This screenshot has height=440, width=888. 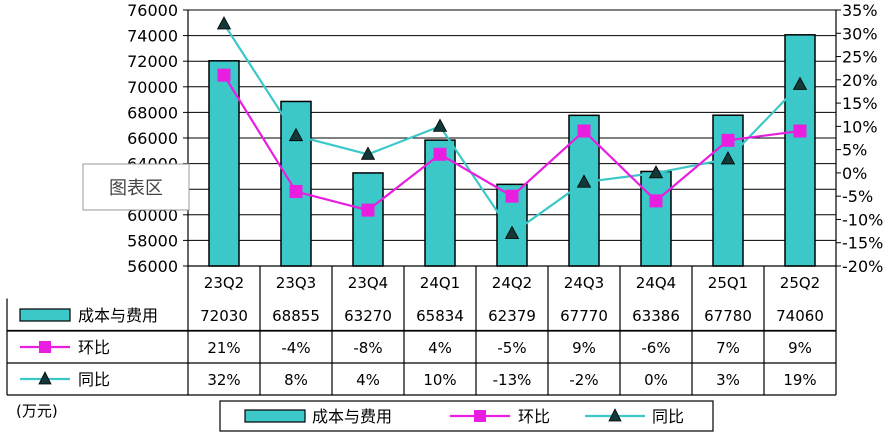 I want to click on category-label: 25Q2, so click(x=800, y=283).